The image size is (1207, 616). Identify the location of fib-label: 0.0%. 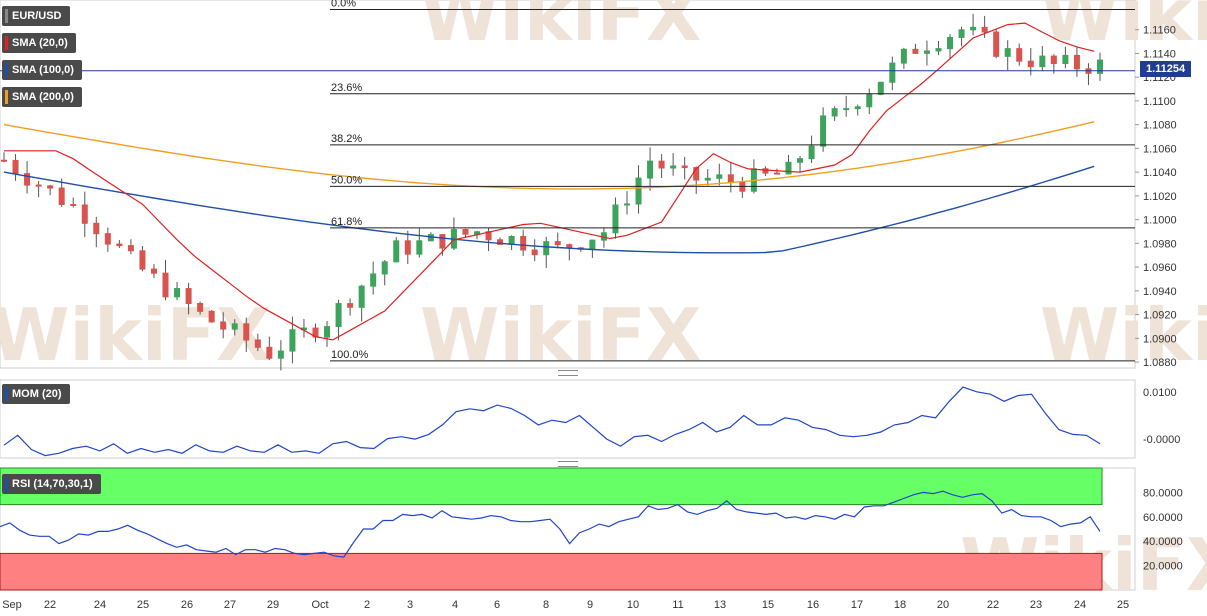
(343, 4).